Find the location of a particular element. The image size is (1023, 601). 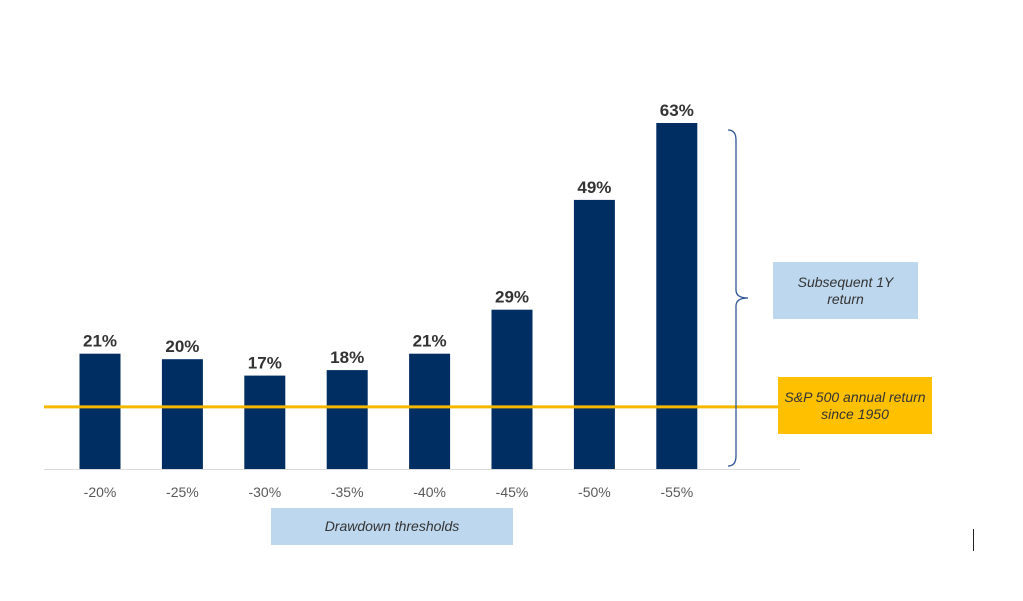

text-cursor is located at coordinates (973, 540).